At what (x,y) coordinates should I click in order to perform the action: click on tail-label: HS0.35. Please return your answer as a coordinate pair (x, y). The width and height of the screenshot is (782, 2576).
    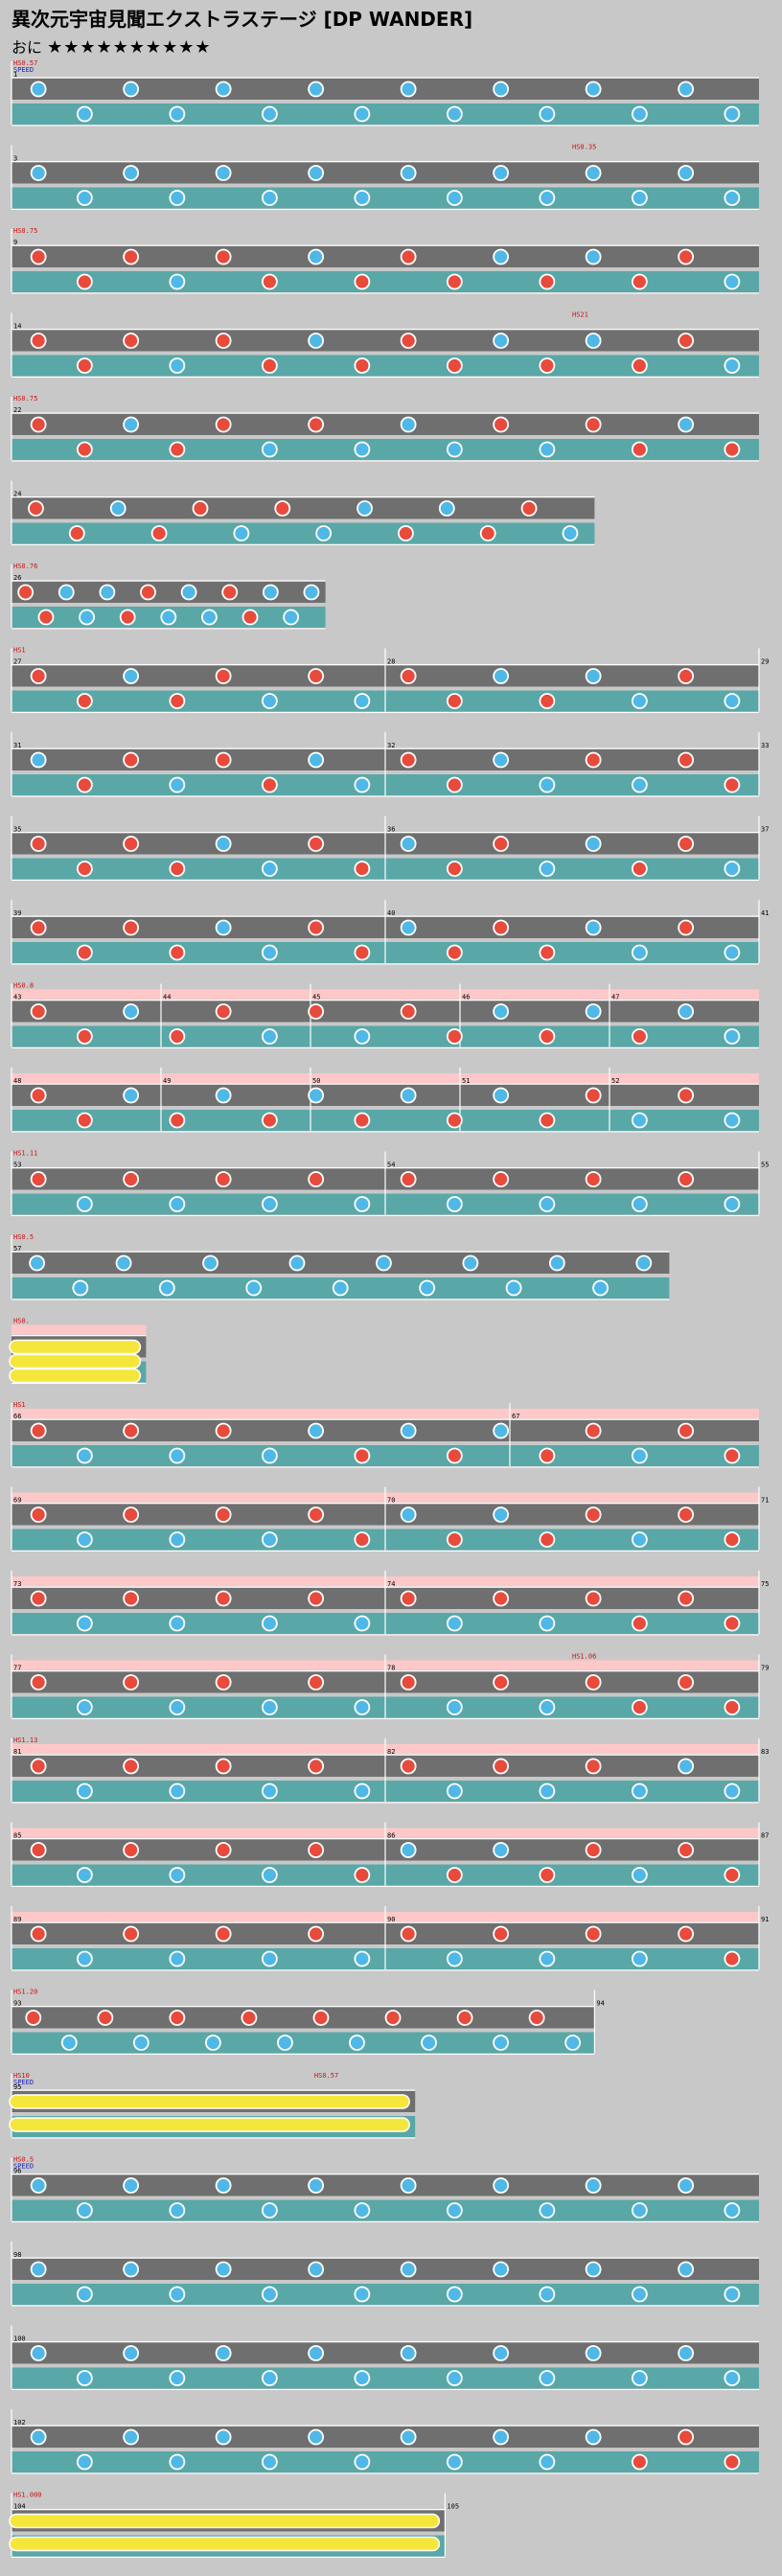
    Looking at the image, I should click on (584, 147).